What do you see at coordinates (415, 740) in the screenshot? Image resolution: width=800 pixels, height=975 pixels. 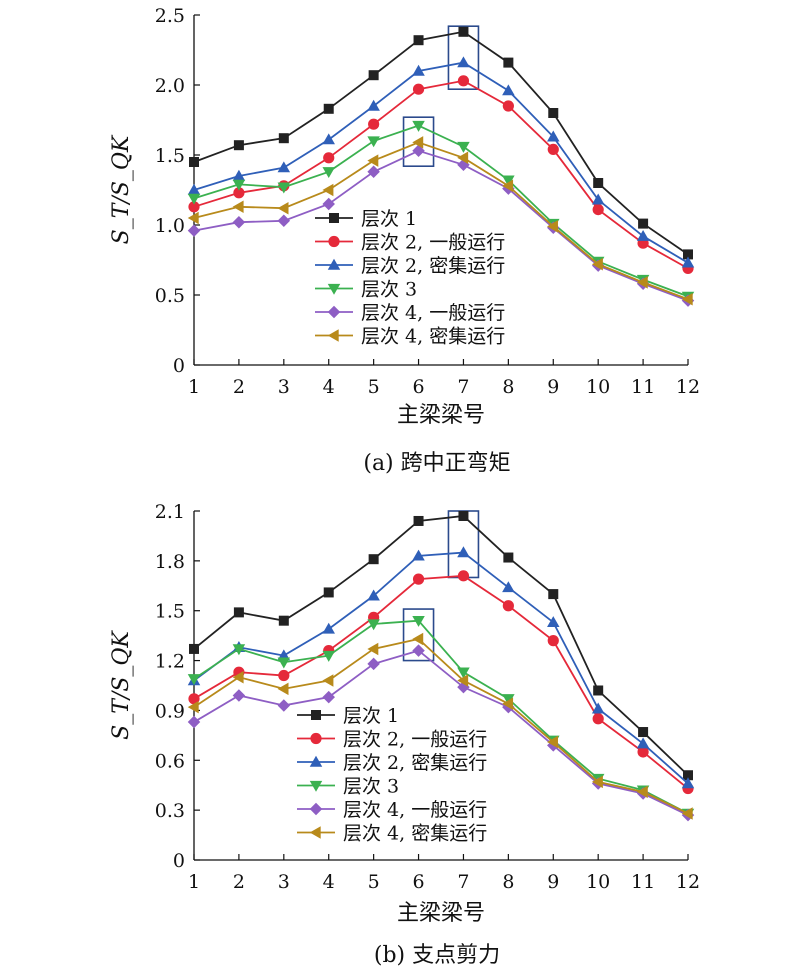 I see `legend-label: 层次 2, 一般运行` at bounding box center [415, 740].